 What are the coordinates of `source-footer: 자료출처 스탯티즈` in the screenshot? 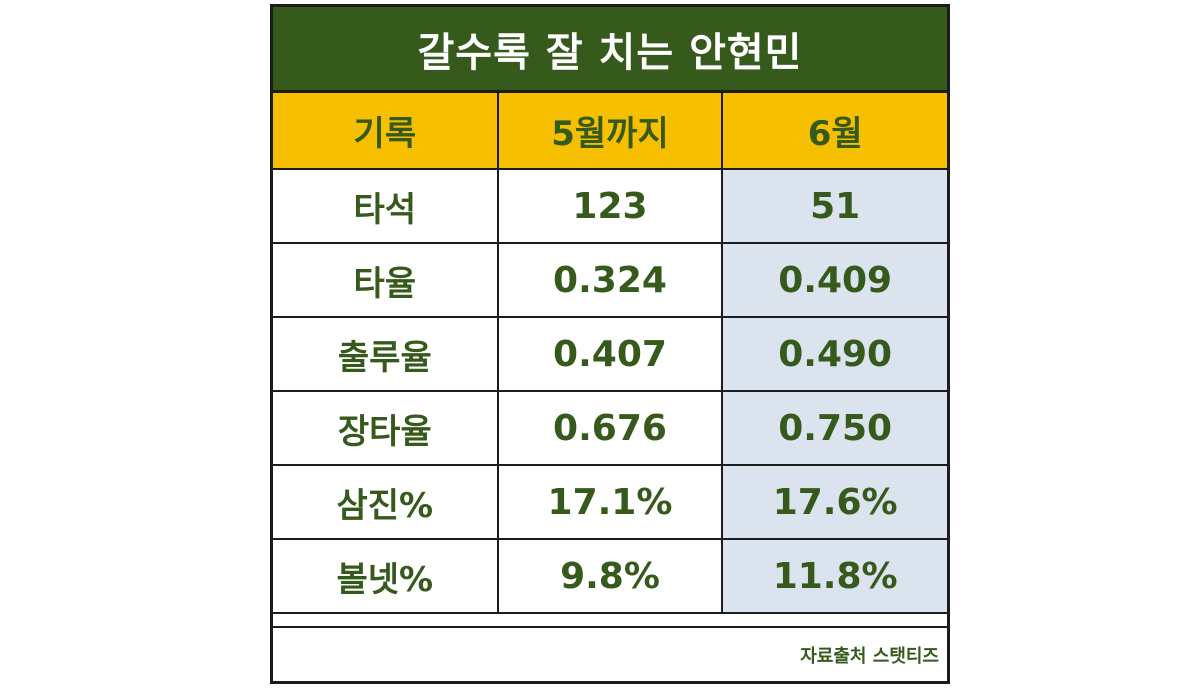 It's located at (610, 655).